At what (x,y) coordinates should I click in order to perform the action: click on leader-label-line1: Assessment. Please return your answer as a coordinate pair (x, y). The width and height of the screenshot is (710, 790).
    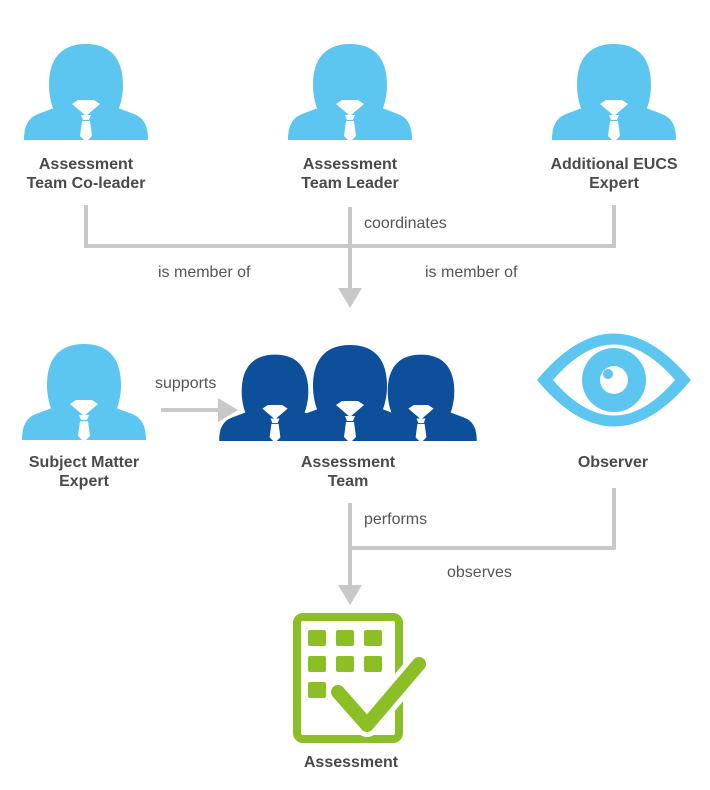
    Looking at the image, I should click on (350, 164).